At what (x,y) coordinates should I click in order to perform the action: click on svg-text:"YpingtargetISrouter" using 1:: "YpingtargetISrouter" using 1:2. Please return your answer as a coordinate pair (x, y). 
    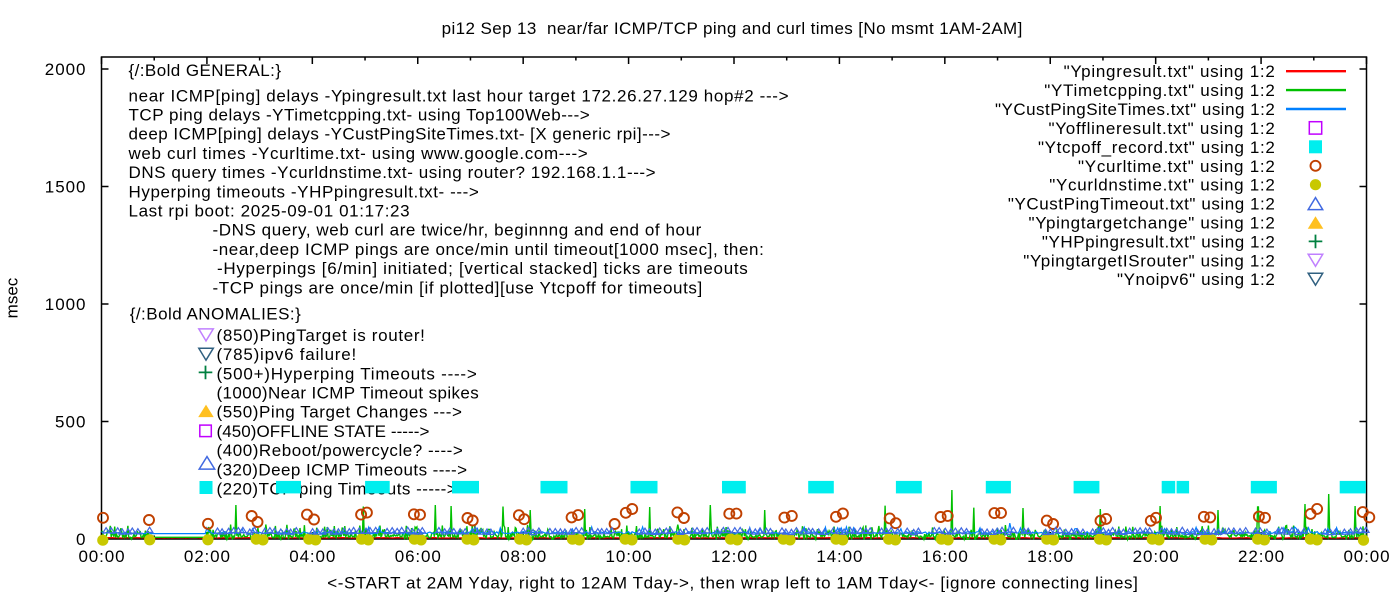
    Looking at the image, I should click on (1149, 260).